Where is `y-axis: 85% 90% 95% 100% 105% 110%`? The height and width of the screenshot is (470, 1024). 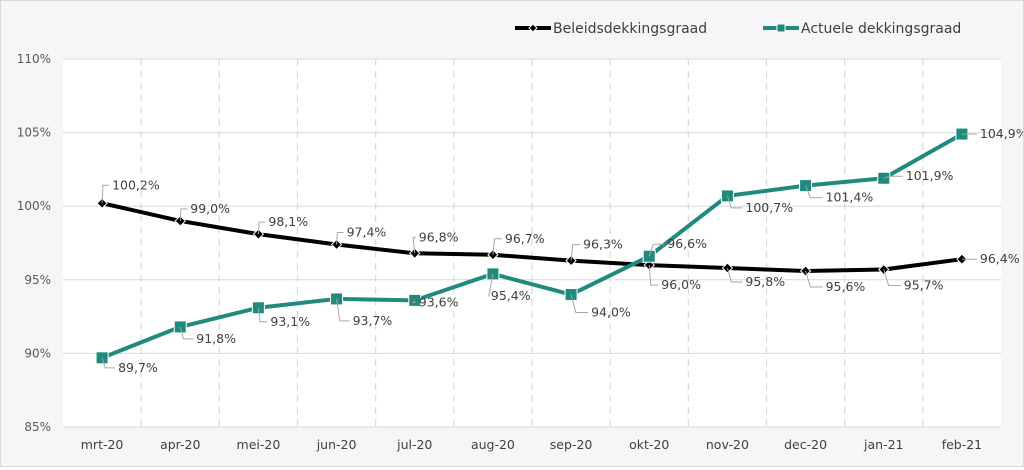
y-axis: 85% 90% 95% 100% 105% 110% is located at coordinates (34, 243).